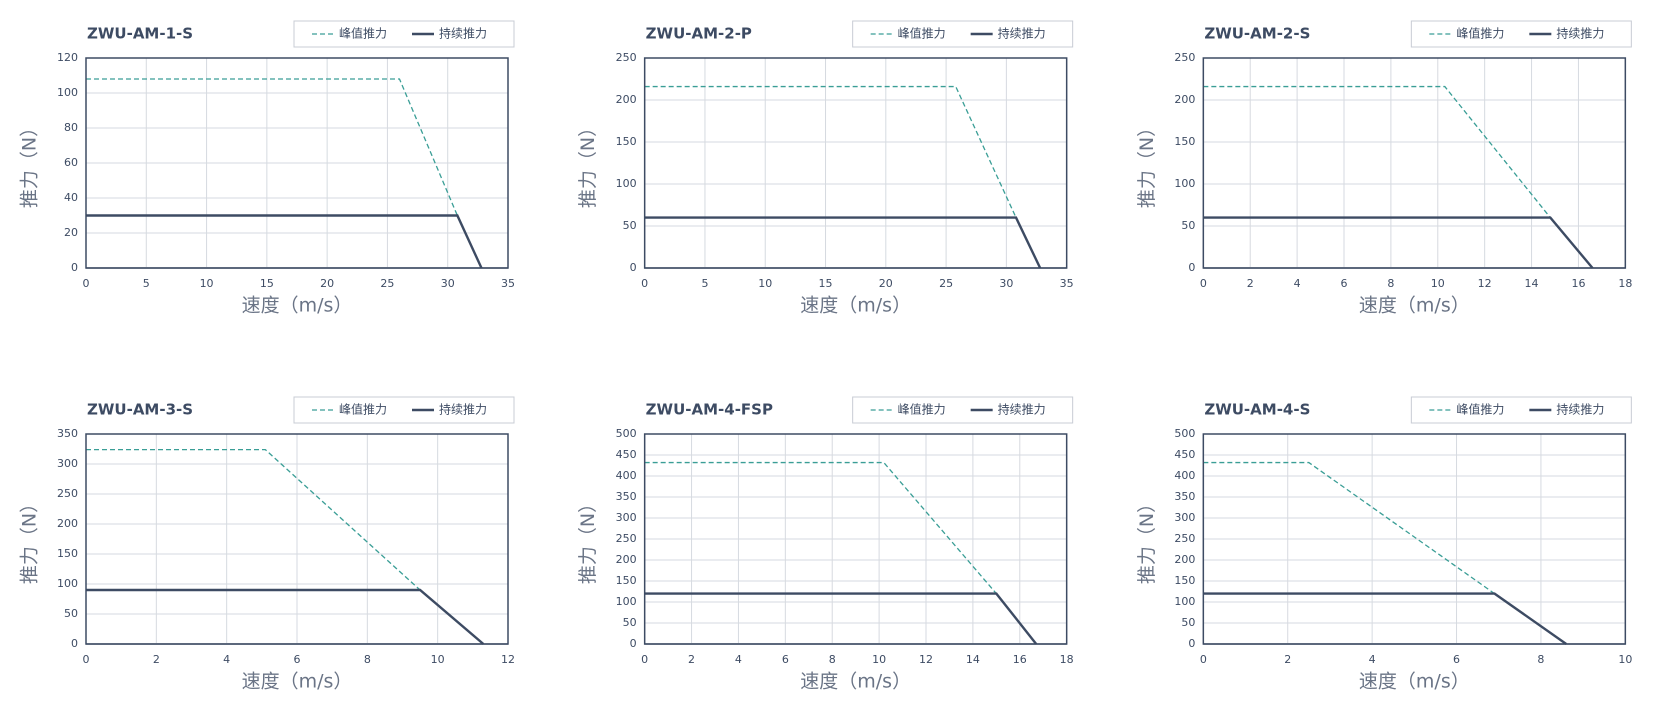  Describe the element at coordinates (67, 57) in the screenshot. I see `y-tick-label: 120` at that location.